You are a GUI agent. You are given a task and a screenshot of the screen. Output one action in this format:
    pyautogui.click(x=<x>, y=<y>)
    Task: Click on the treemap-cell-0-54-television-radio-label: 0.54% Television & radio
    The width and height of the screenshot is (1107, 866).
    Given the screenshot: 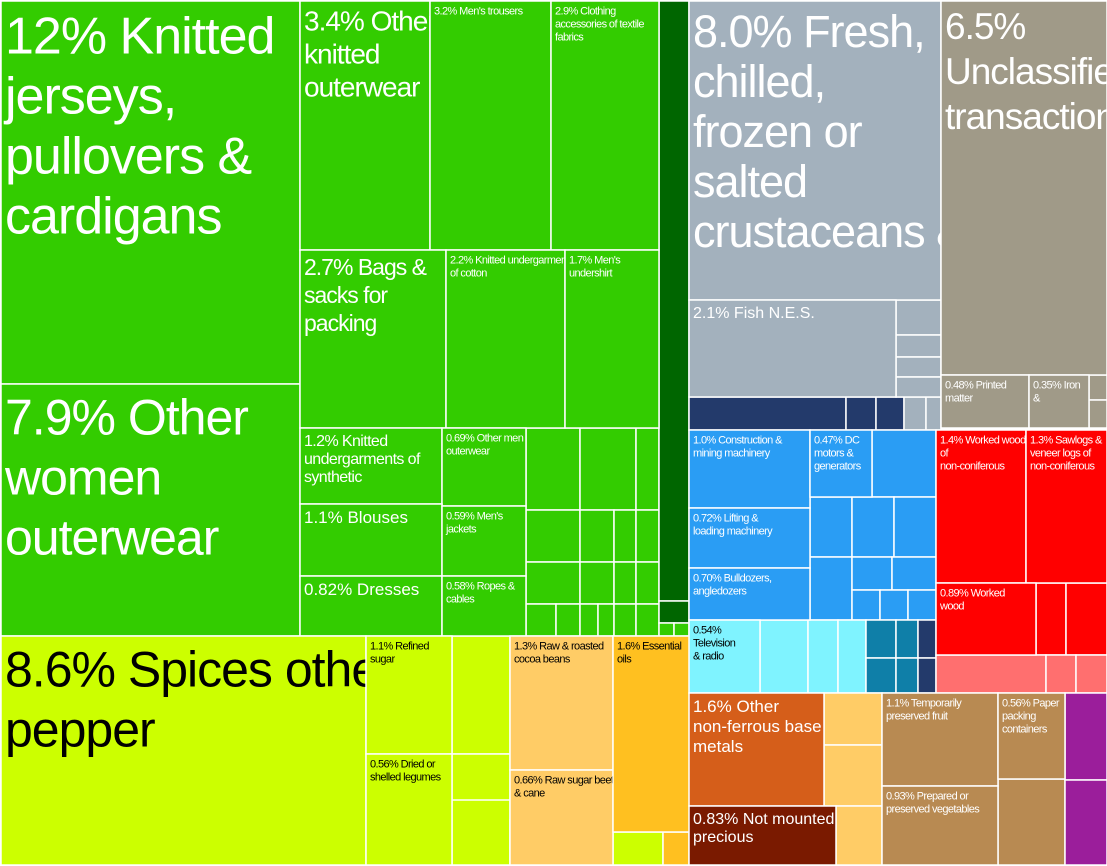 What is the action you would take?
    pyautogui.click(x=714, y=643)
    